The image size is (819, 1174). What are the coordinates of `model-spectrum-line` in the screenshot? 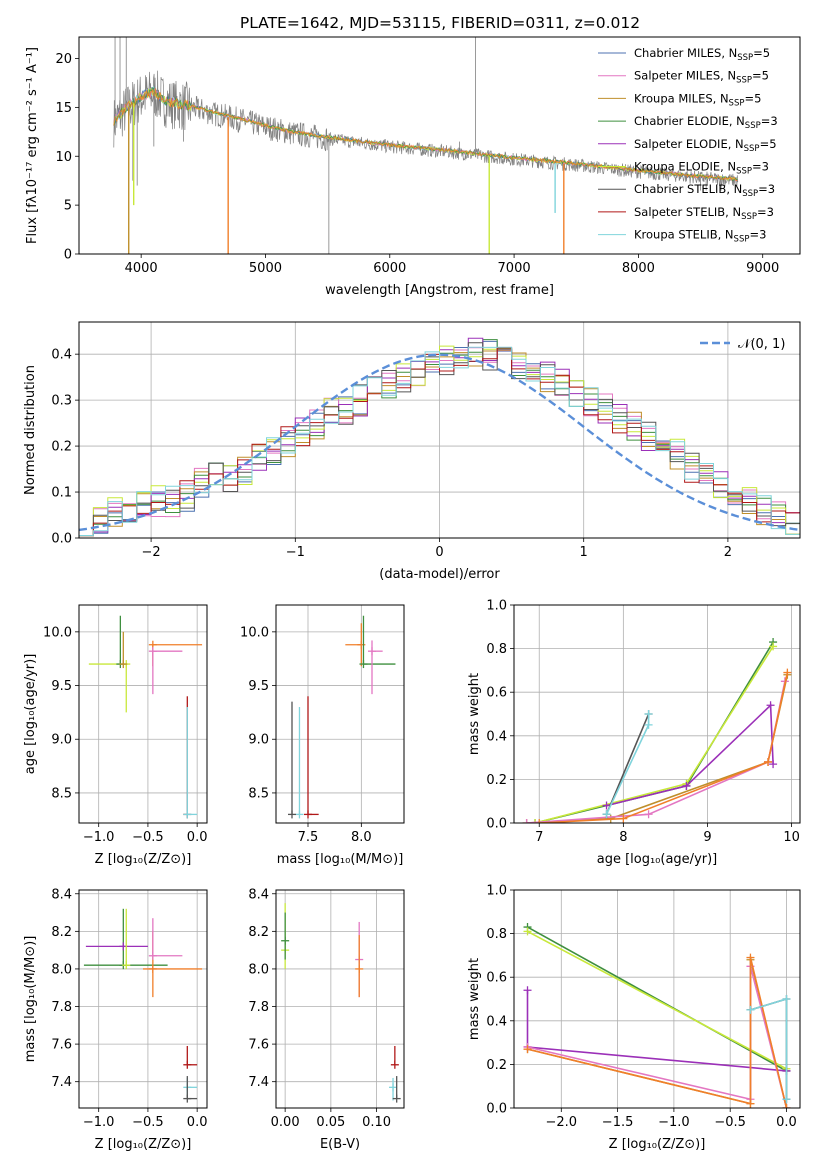 It's located at (425, 135).